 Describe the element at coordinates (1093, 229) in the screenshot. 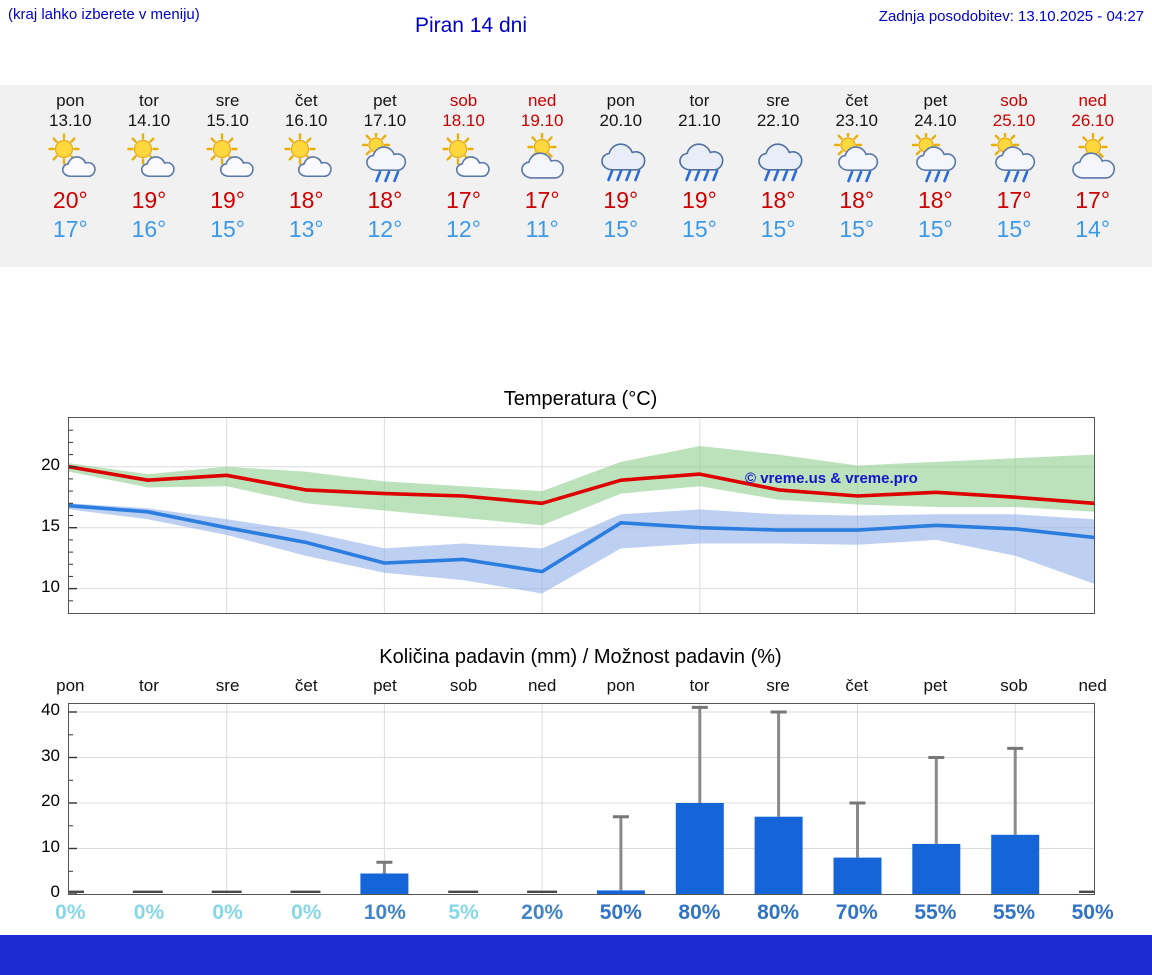

I see `low-temp: 14°` at that location.